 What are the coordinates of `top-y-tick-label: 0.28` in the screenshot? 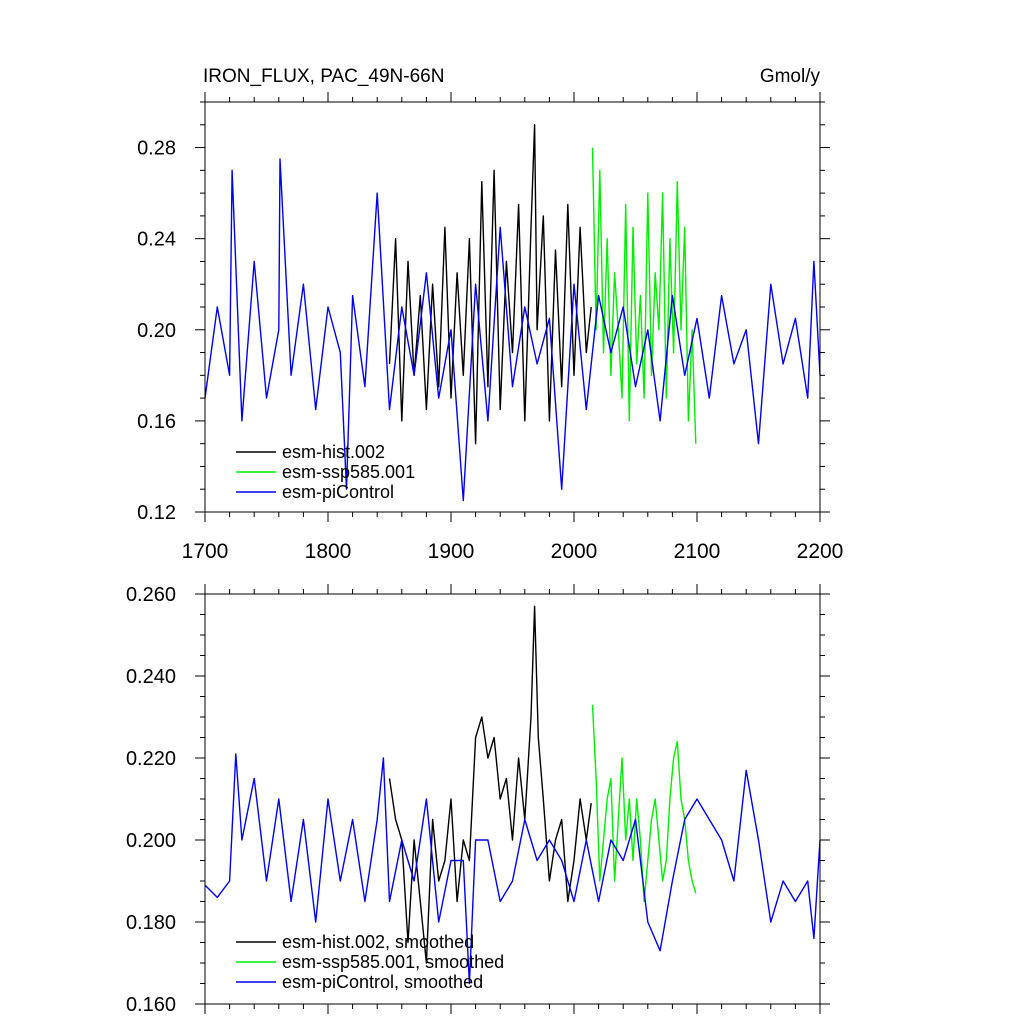 It's located at (156, 149).